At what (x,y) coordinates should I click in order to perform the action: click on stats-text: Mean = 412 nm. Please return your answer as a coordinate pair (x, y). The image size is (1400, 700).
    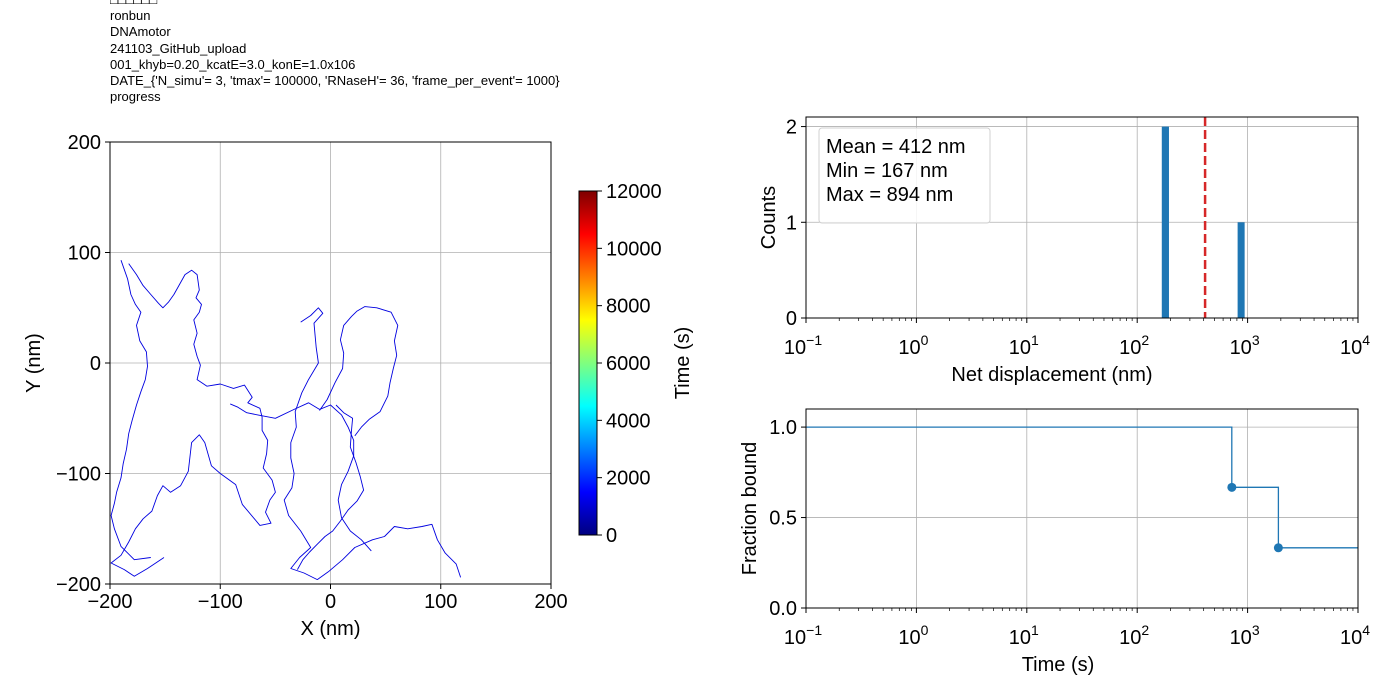
    Looking at the image, I should click on (896, 147).